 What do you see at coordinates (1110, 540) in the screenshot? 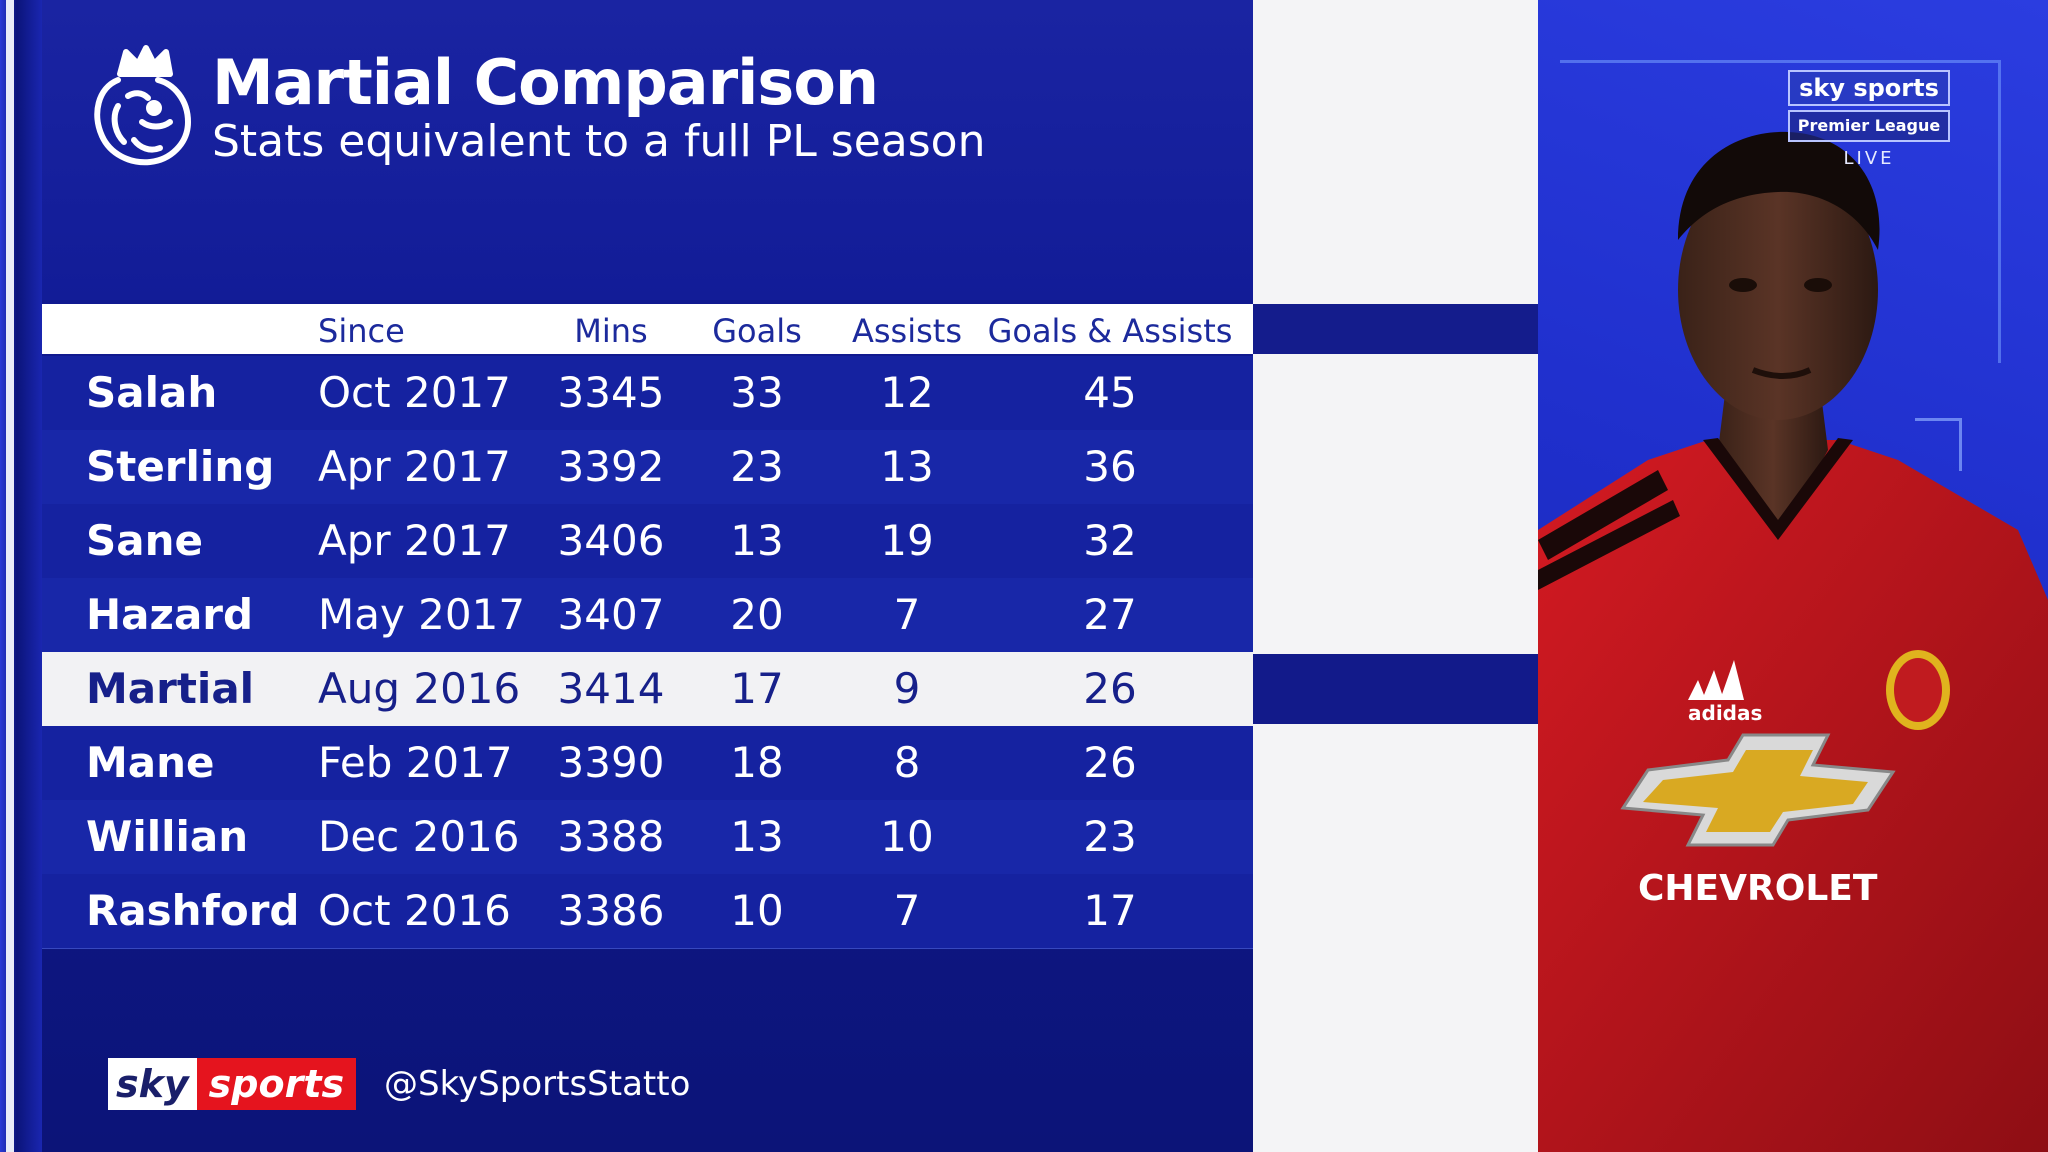
I see `goals-assists-cell: 32` at bounding box center [1110, 540].